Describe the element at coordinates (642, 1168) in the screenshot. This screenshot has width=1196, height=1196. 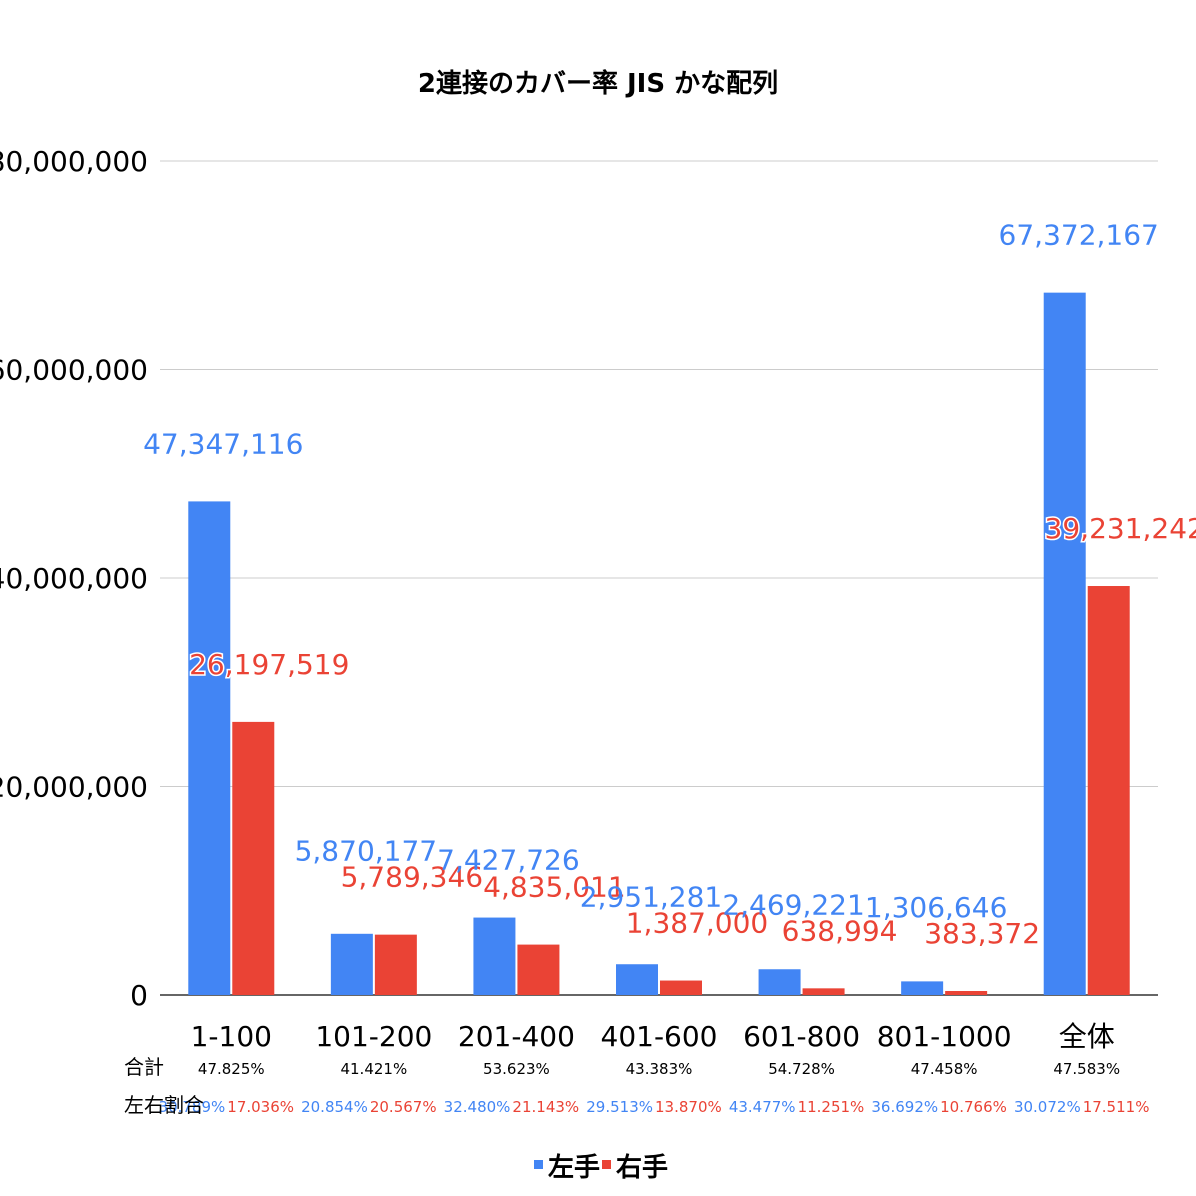
I see `legend-label-right: 右手` at that location.